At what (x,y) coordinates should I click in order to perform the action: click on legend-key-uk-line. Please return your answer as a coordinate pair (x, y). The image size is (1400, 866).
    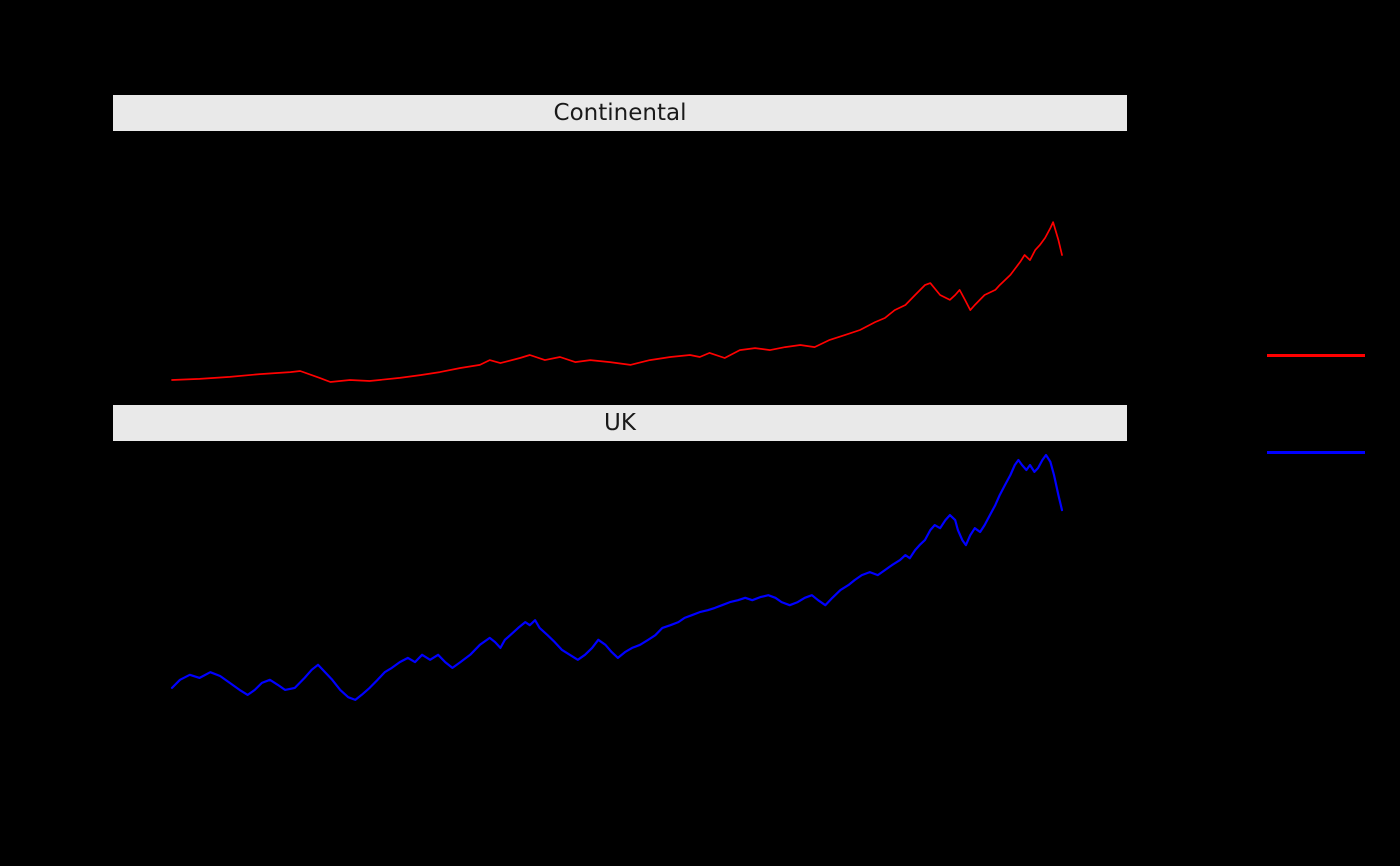
    Looking at the image, I should click on (1316, 452).